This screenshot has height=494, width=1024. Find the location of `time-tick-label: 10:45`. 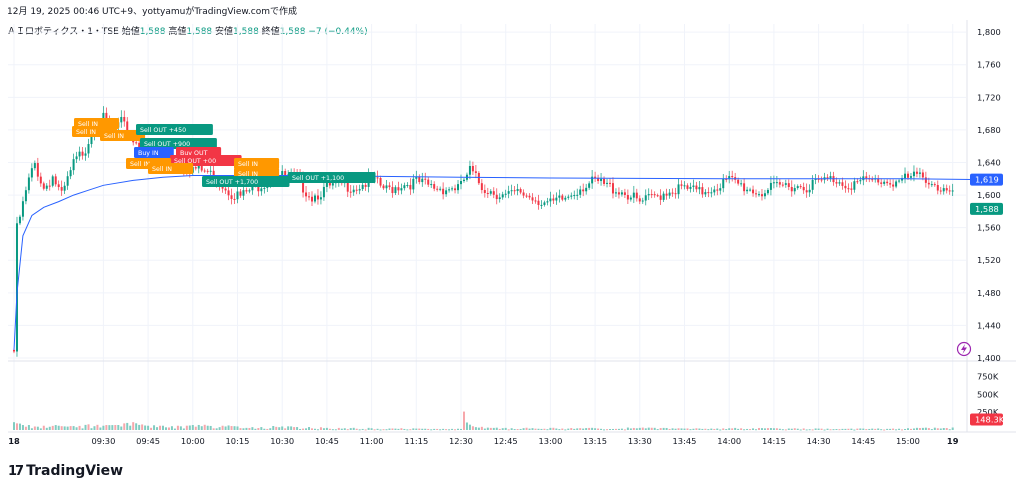

time-tick-label: 10:45 is located at coordinates (327, 441).